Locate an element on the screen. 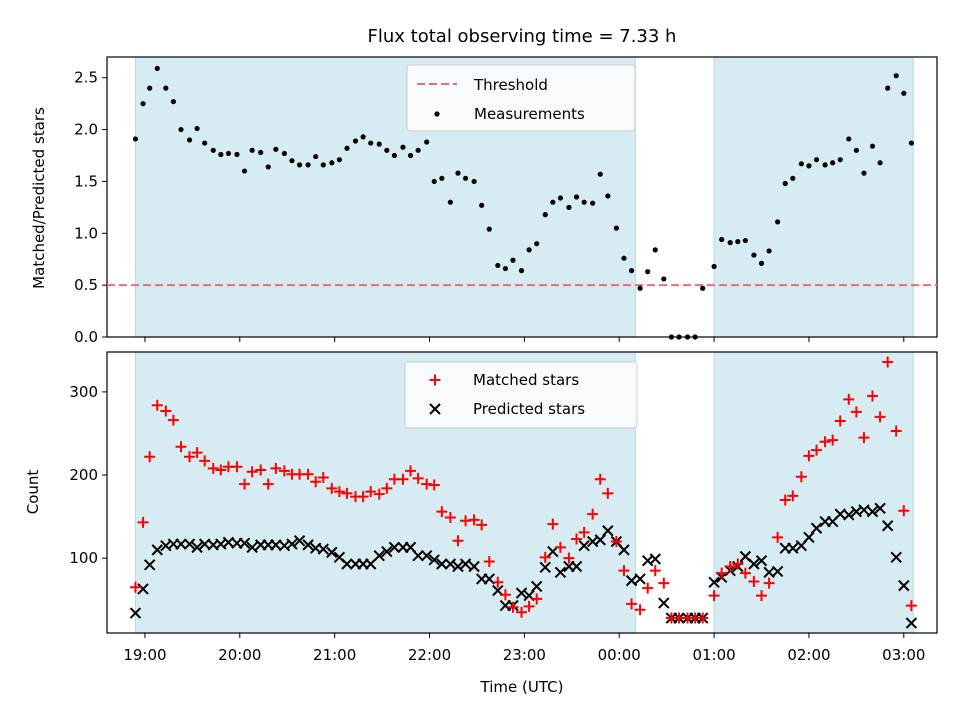 The width and height of the screenshot is (960, 720). x-tick-label: 00:00 is located at coordinates (619, 655).